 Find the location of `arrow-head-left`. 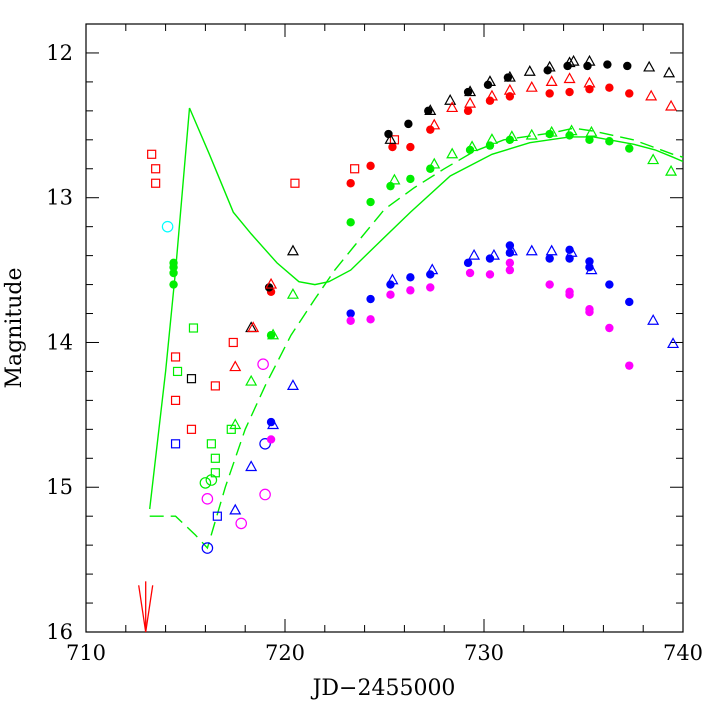

arrow-head-left is located at coordinates (142, 609).